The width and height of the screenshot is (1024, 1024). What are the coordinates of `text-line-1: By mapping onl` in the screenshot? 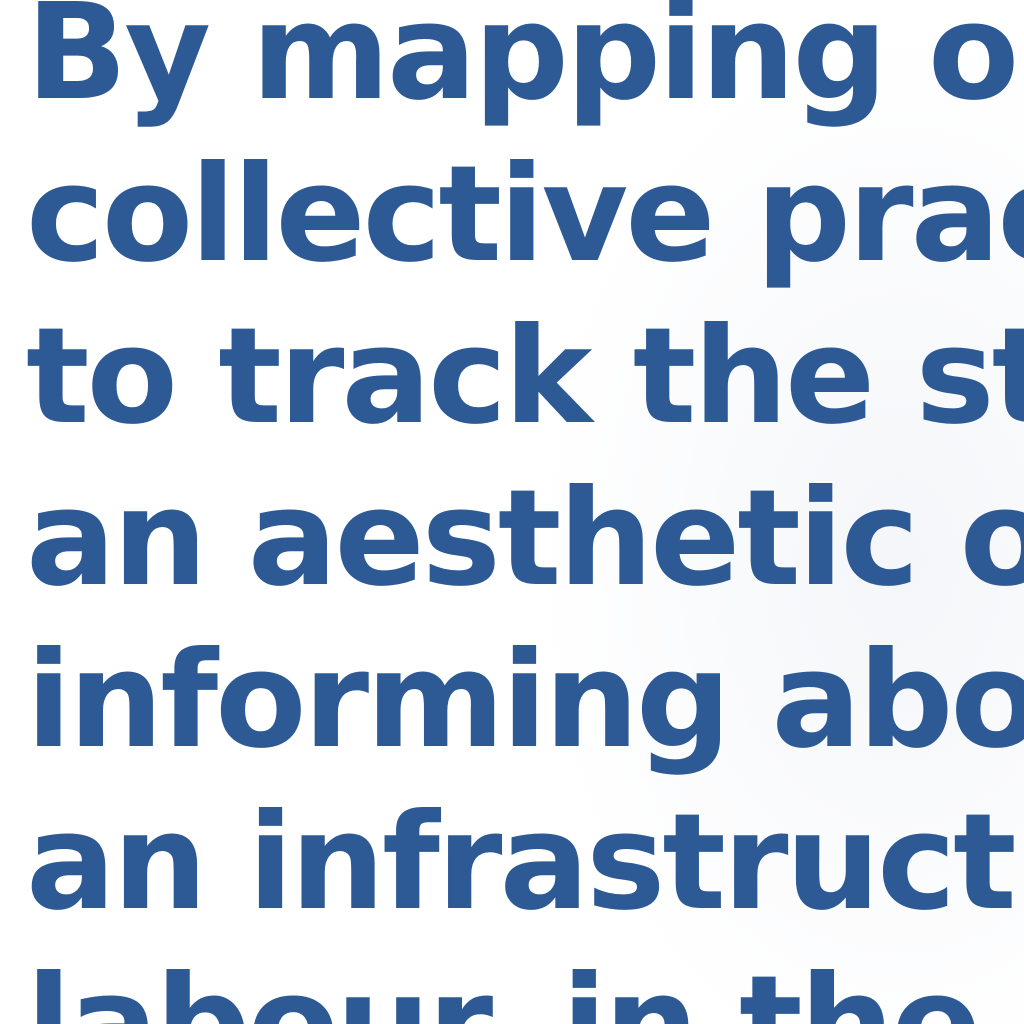 It's located at (525, 65).